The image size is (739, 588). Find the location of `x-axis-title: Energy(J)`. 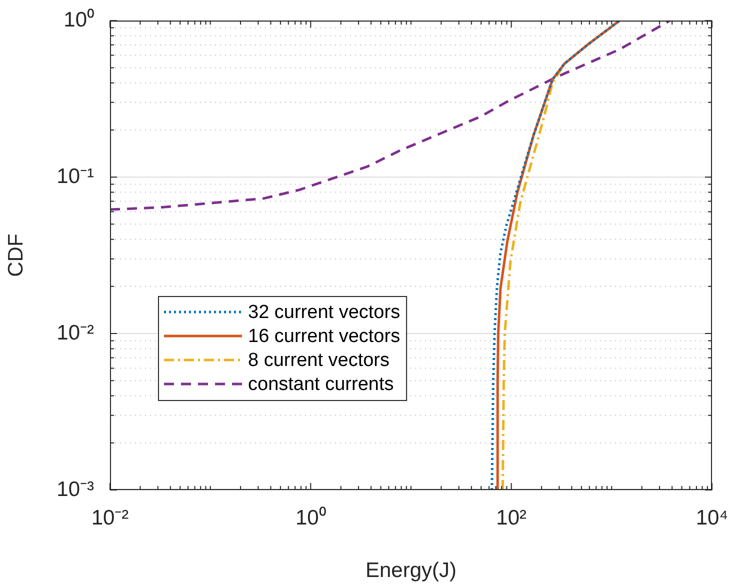

x-axis-title: Energy(J) is located at coordinates (411, 570).